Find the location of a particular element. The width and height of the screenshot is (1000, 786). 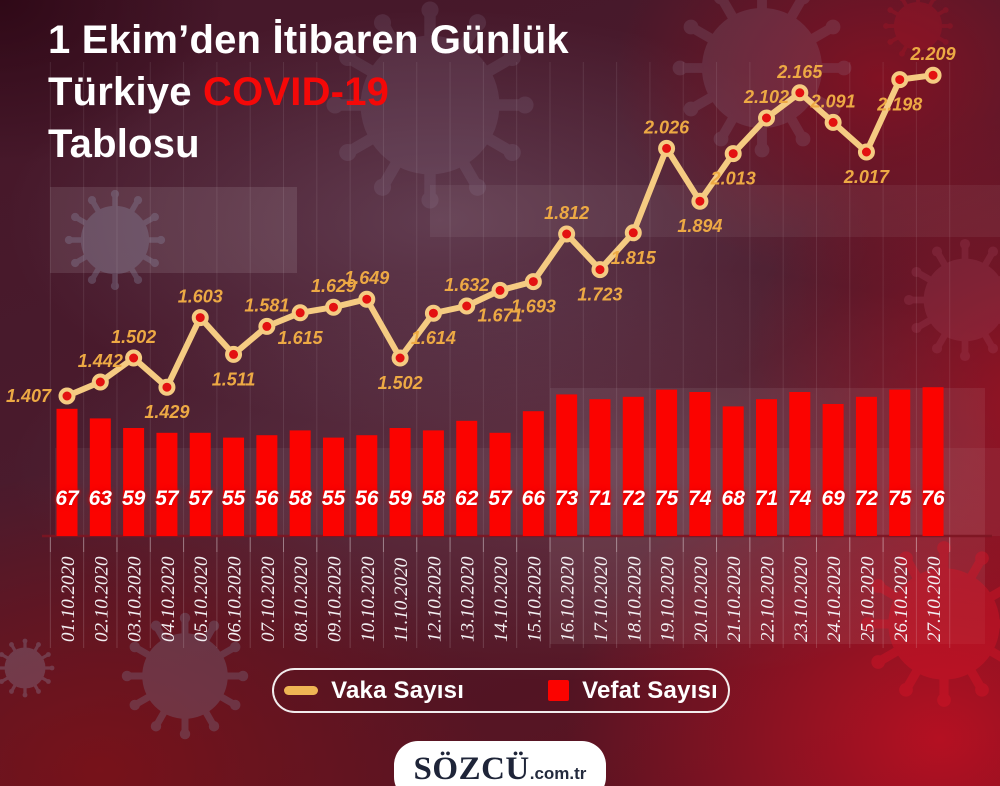

legend-item-deaths: Vefat Sayısı is located at coordinates (633, 691).